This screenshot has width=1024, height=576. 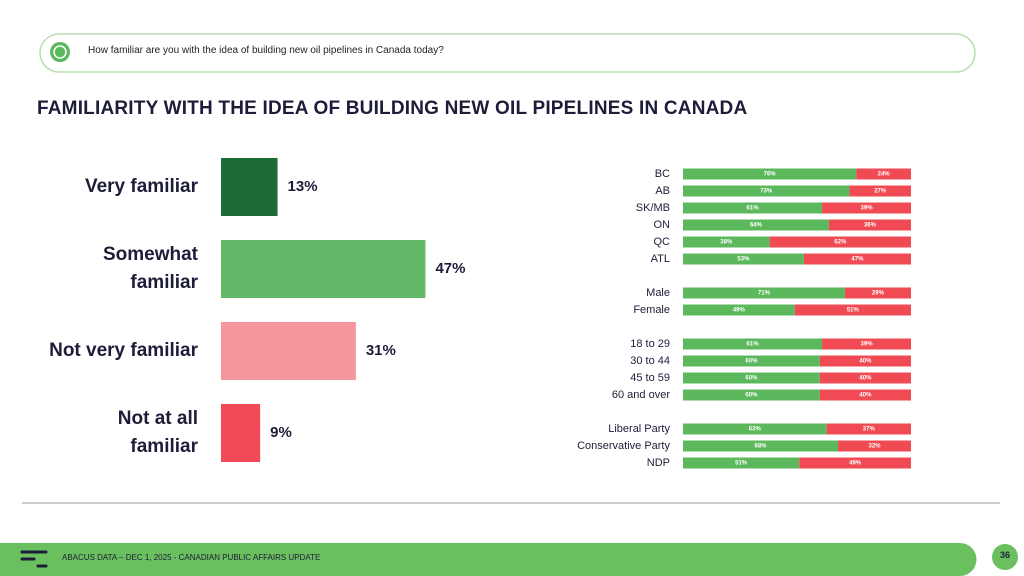 What do you see at coordinates (488, 559) in the screenshot?
I see `footer-bar` at bounding box center [488, 559].